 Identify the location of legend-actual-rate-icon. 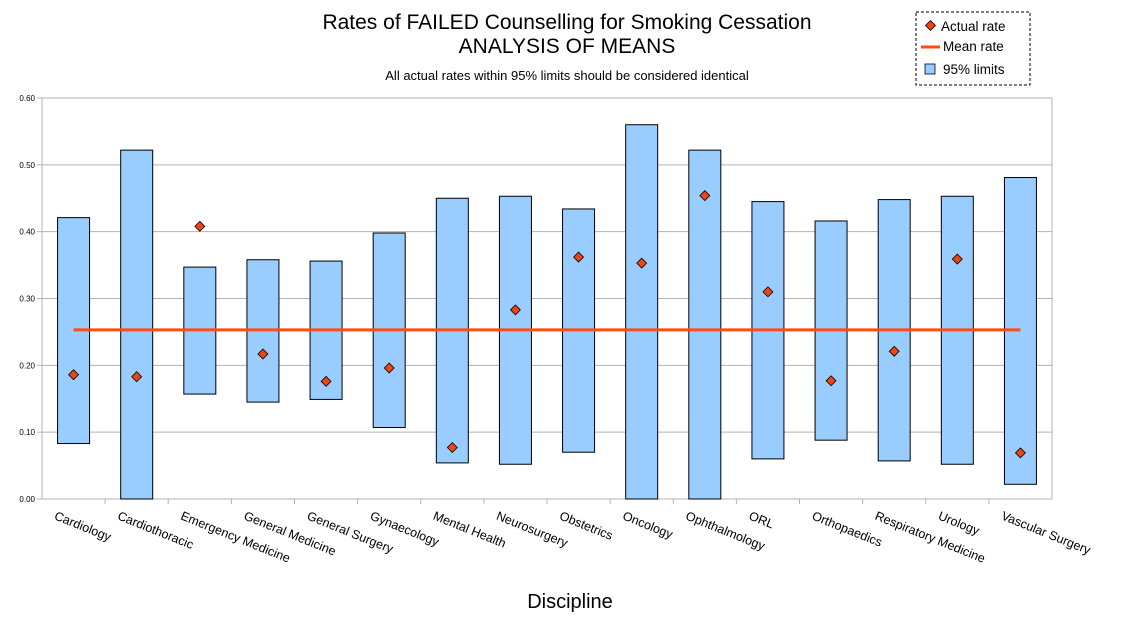
(930, 25).